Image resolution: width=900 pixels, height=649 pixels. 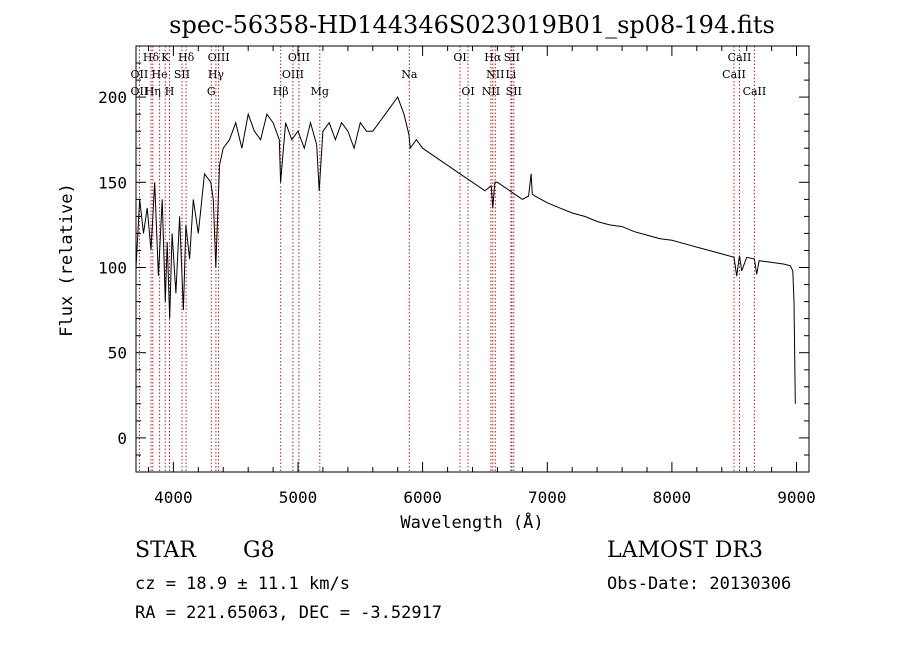 What do you see at coordinates (216, 74) in the screenshot?
I see `line-label: Hγ` at bounding box center [216, 74].